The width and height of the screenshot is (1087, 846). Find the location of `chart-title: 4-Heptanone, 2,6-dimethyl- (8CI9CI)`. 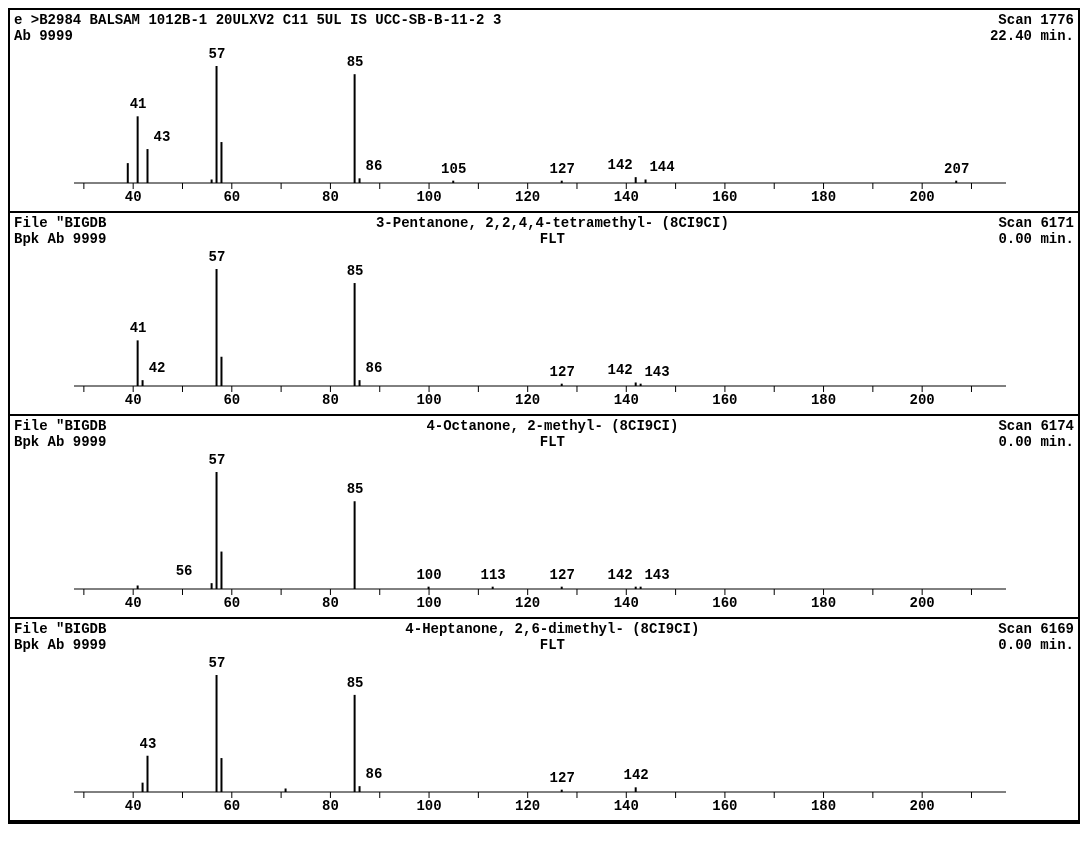

chart-title: 4-Heptanone, 2,6-dimethyl- (8CI9CI) is located at coordinates (552, 629).